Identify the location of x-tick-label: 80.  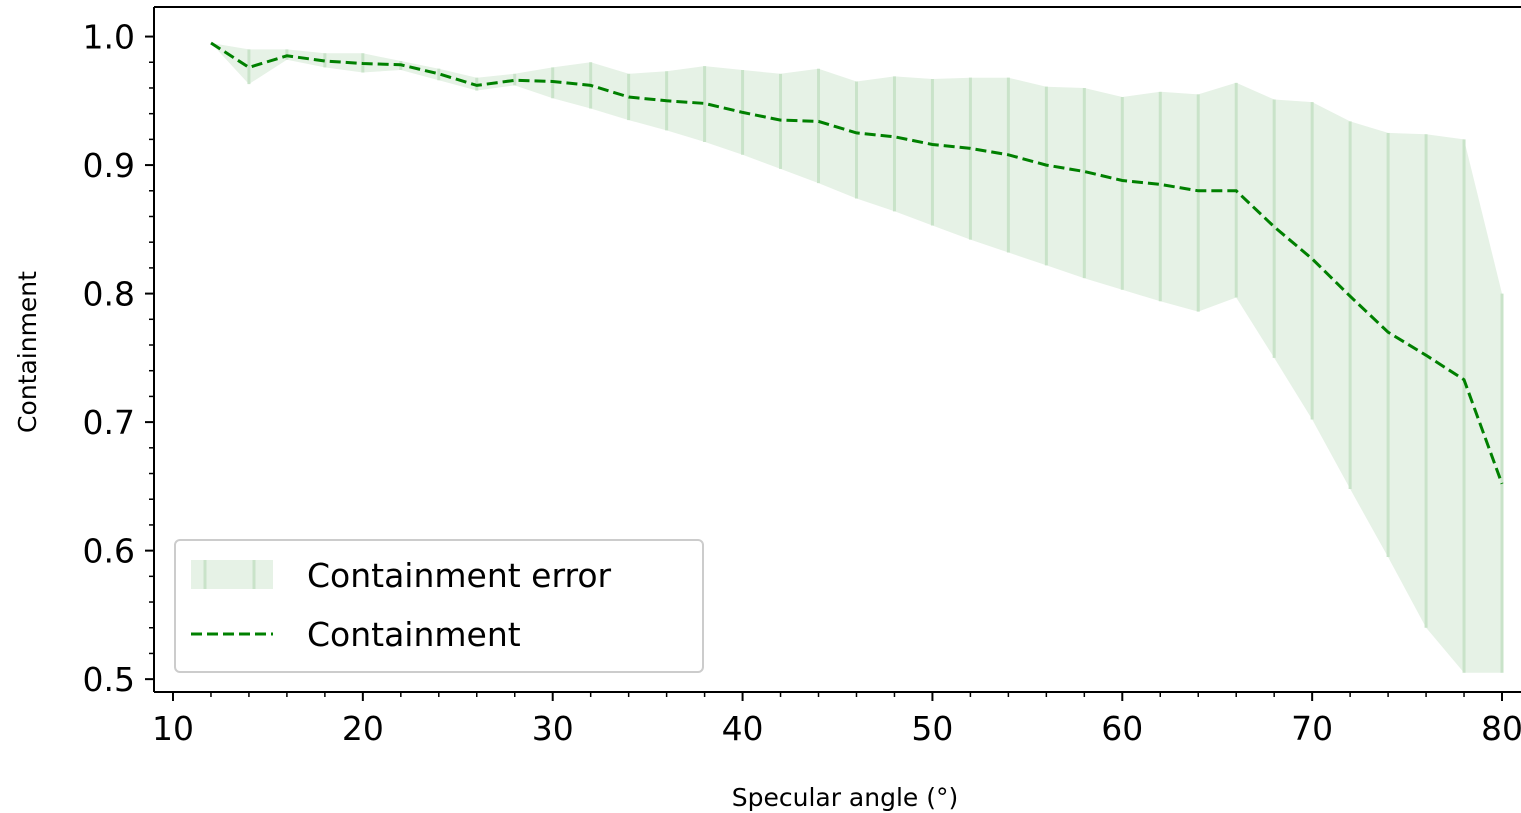
(1501, 728).